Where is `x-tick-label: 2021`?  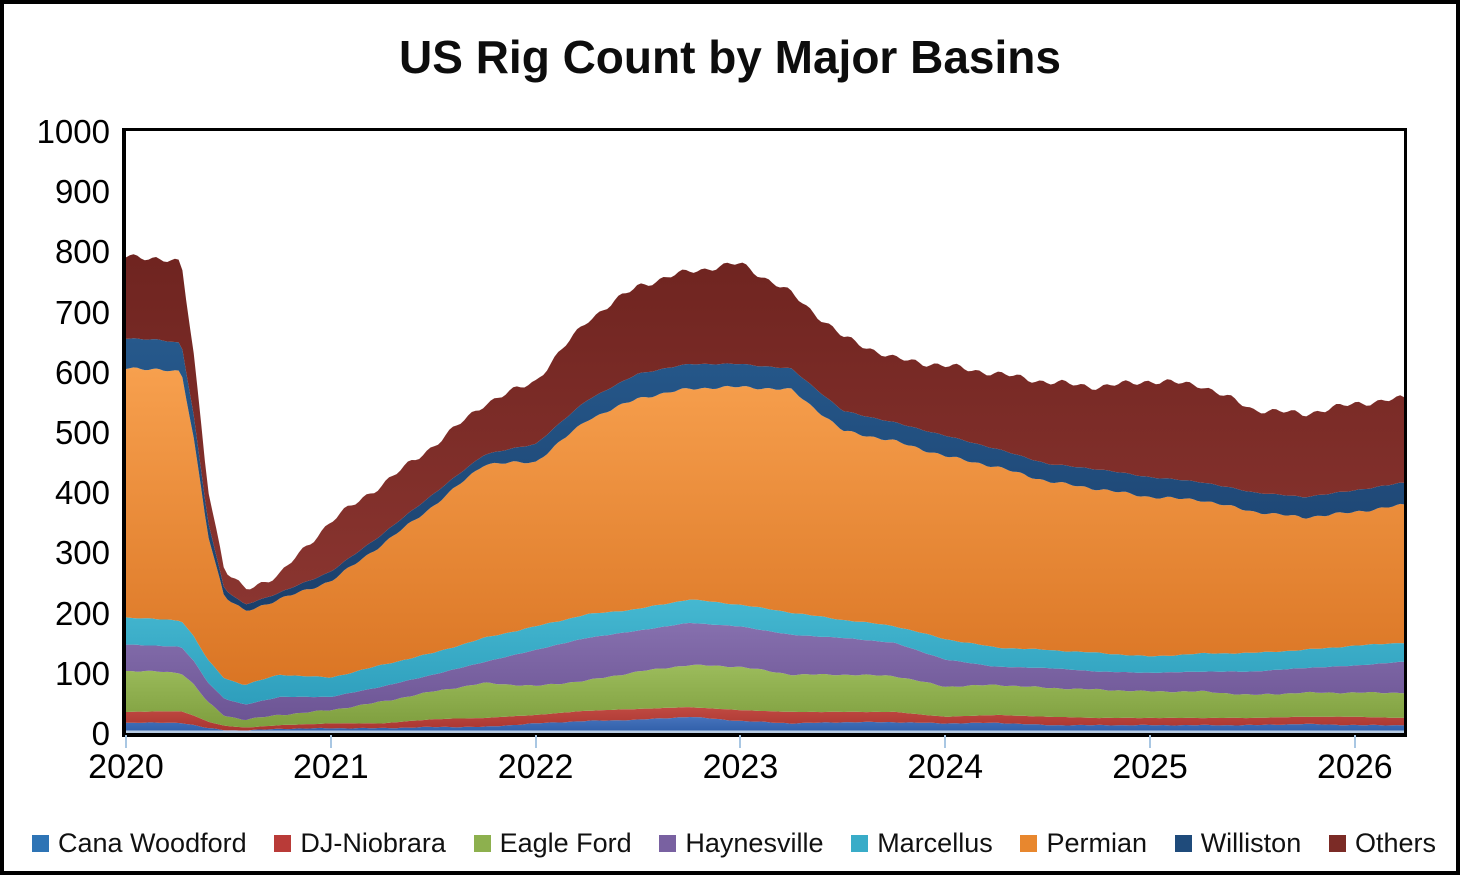
x-tick-label: 2021 is located at coordinates (330, 767).